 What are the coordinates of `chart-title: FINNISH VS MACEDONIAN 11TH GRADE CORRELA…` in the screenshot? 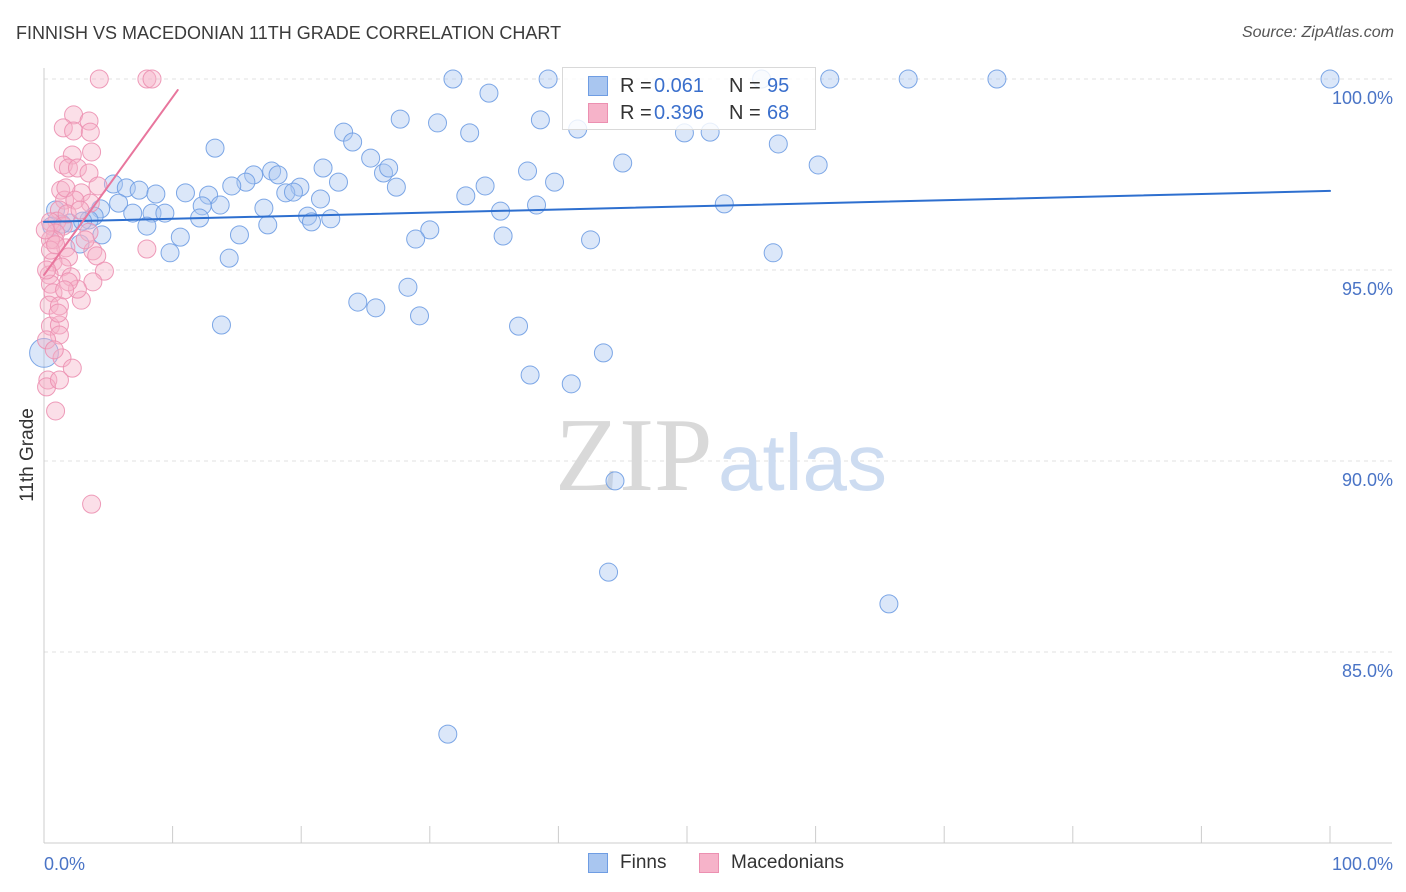 It's located at (289, 33).